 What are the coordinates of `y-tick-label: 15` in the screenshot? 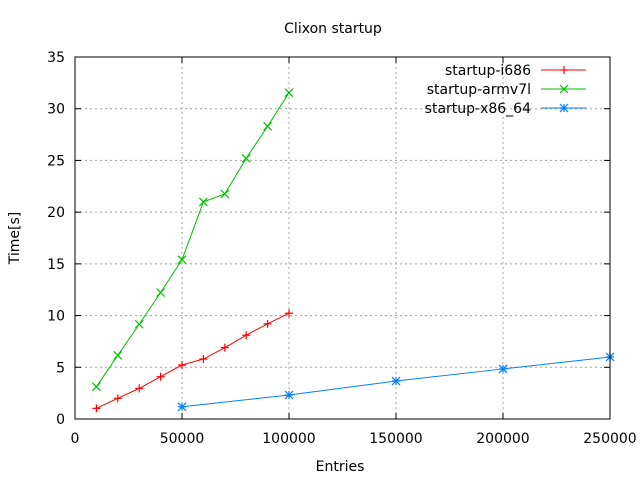 It's located at (56, 265).